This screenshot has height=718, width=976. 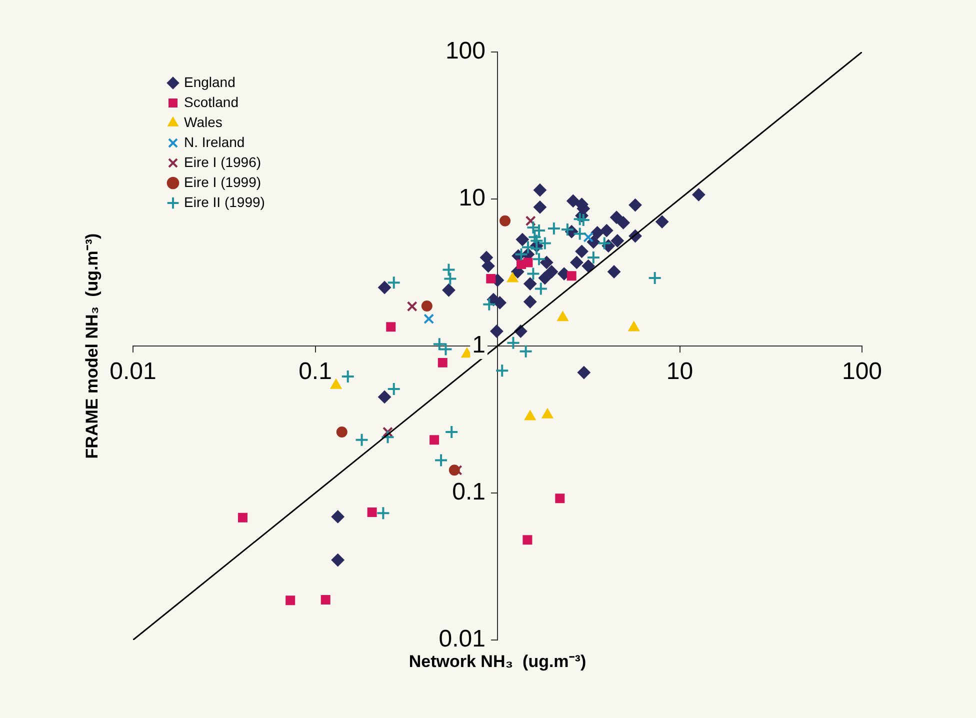 What do you see at coordinates (472, 198) in the screenshot?
I see `y-tick-label: 10` at bounding box center [472, 198].